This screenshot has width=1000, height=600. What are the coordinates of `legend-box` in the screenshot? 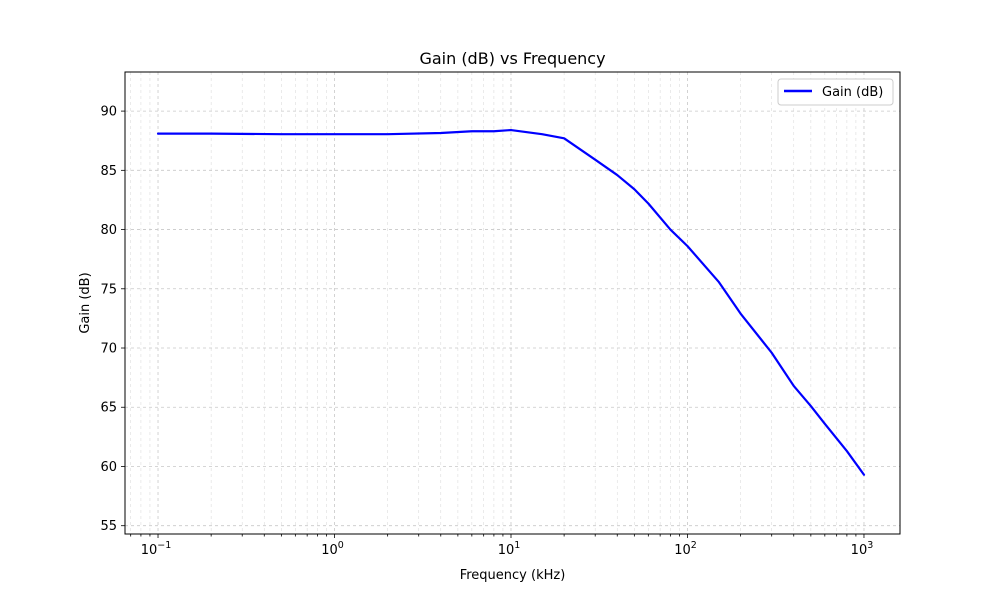 It's located at (835, 92).